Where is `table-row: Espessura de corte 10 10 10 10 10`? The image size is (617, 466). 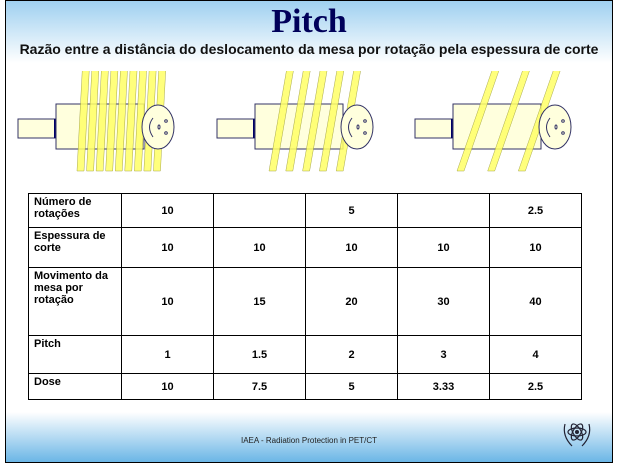 table-row: Espessura de corte 10 10 10 10 10 is located at coordinates (305, 247).